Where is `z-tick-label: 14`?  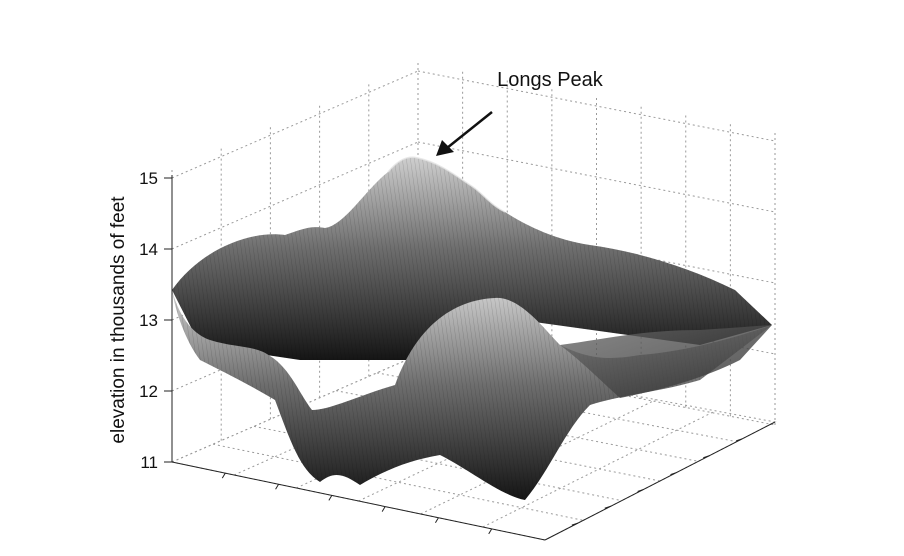
z-tick-label: 14 is located at coordinates (148, 249).